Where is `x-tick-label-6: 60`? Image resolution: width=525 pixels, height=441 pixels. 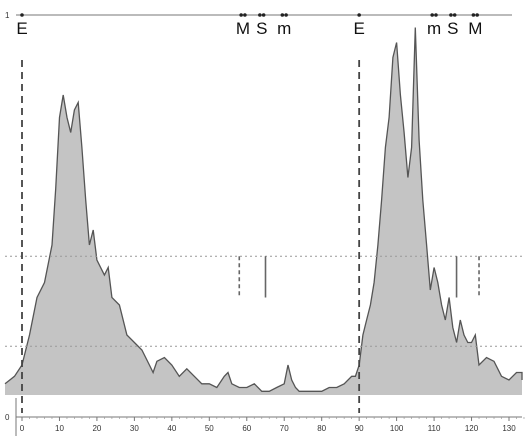
x-tick-label-6: 60 is located at coordinates (246, 428).